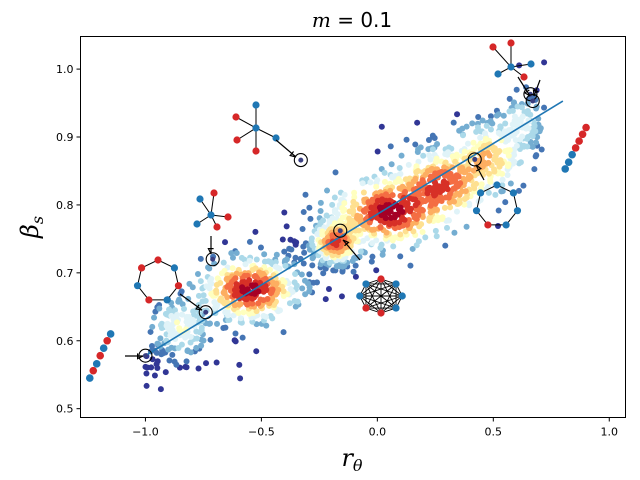  Describe the element at coordinates (65, 409) in the screenshot. I see `y-tick-label: 0.5` at that location.